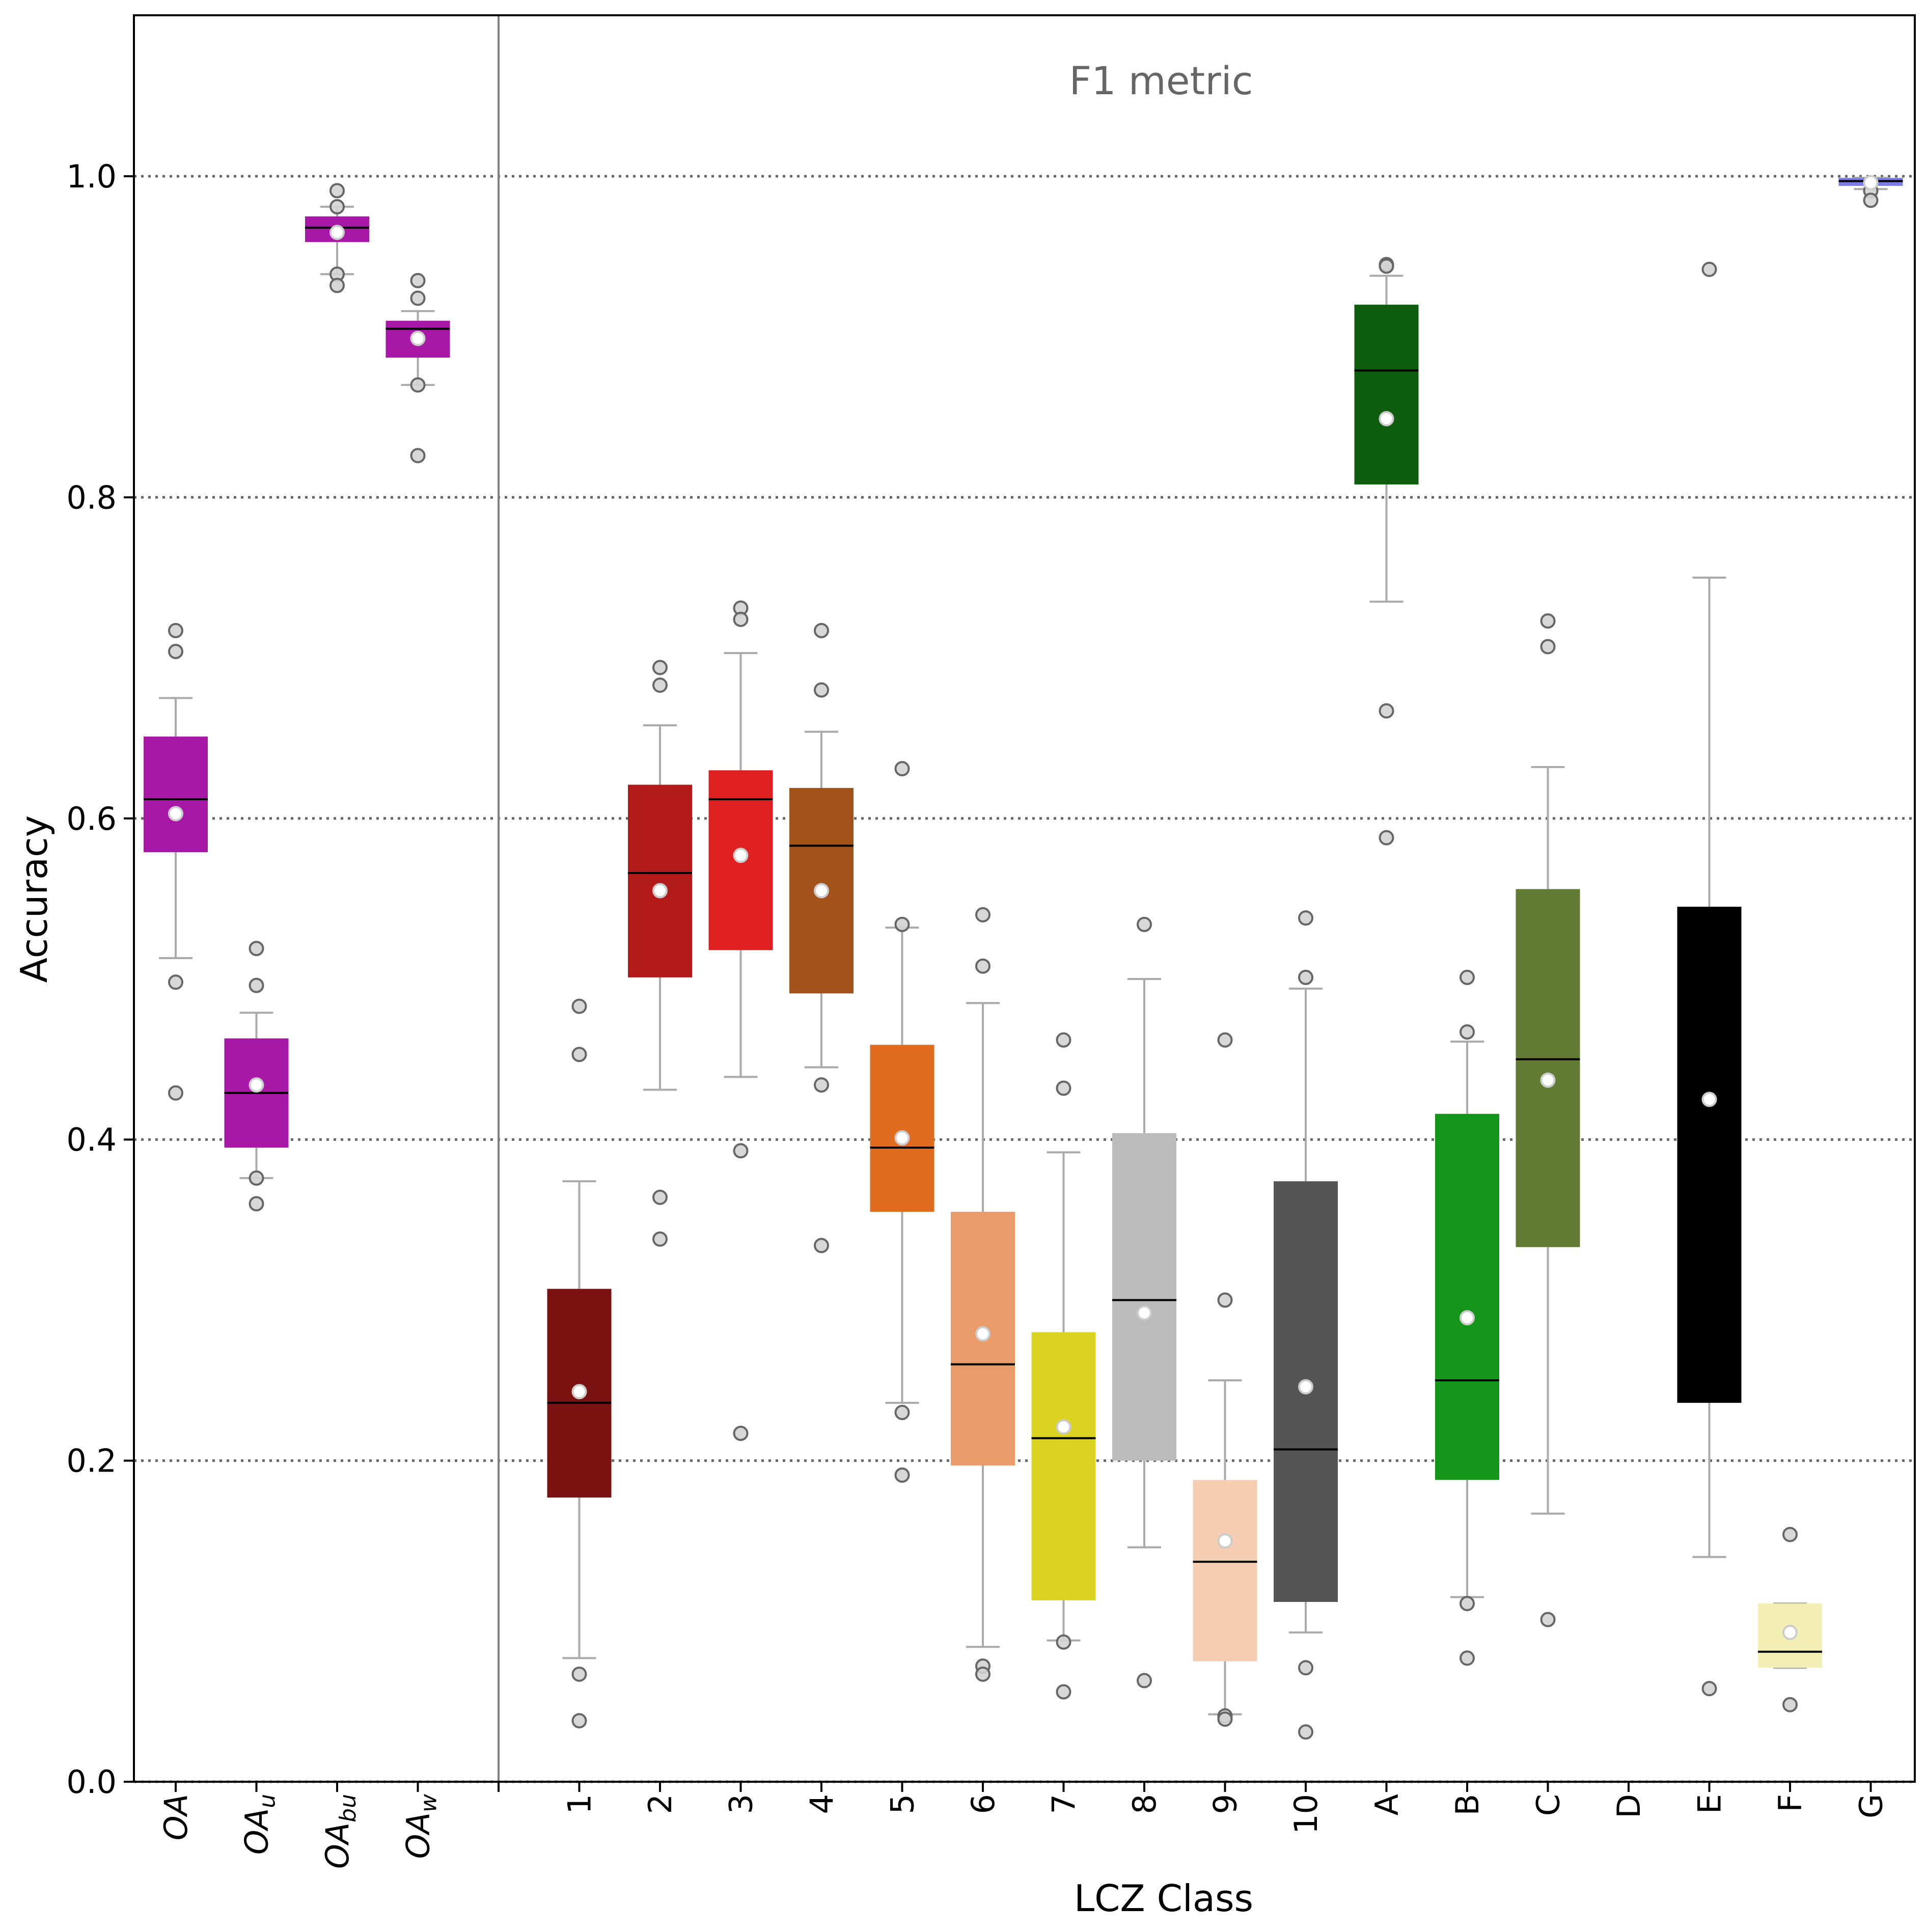 Image resolution: width=1926 pixels, height=1932 pixels. Describe the element at coordinates (91, 497) in the screenshot. I see `y-tick-label: 0.8` at that location.